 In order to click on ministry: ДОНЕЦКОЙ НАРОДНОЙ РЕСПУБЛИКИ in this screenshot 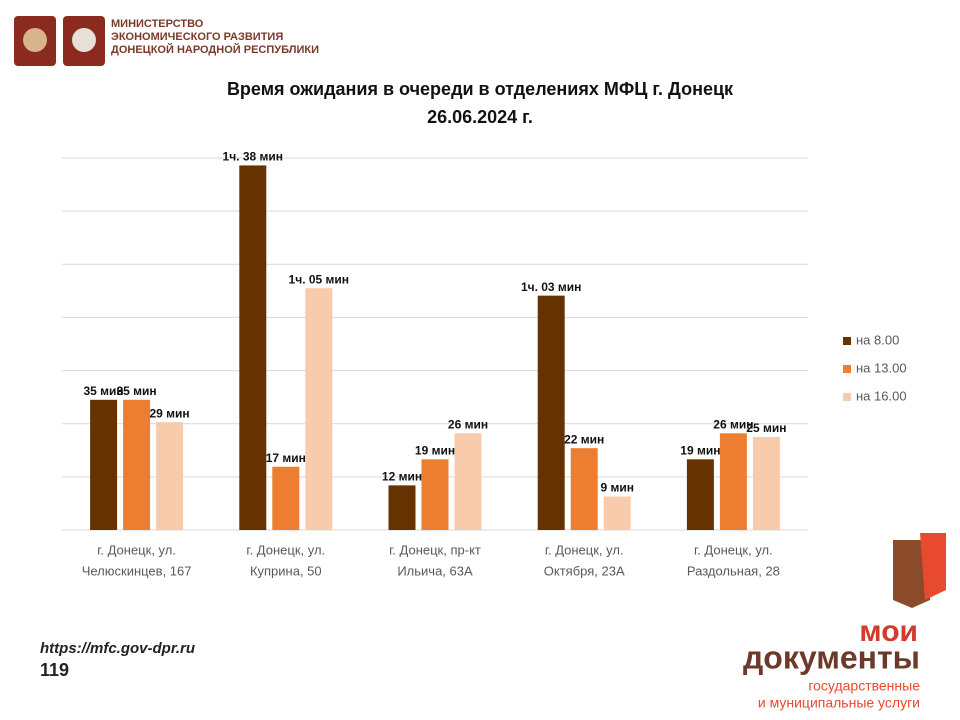, I will do `click(215, 49)`.